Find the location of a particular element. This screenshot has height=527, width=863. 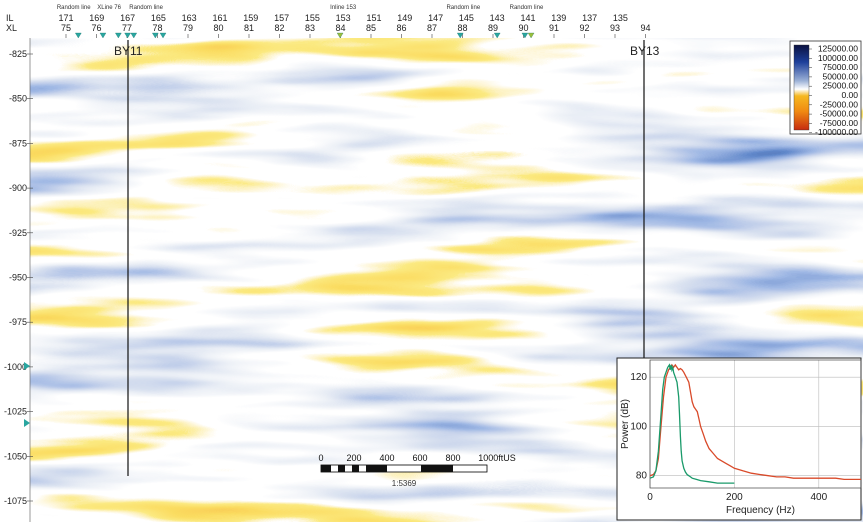

il-tick-label: 149 is located at coordinates (404, 18).